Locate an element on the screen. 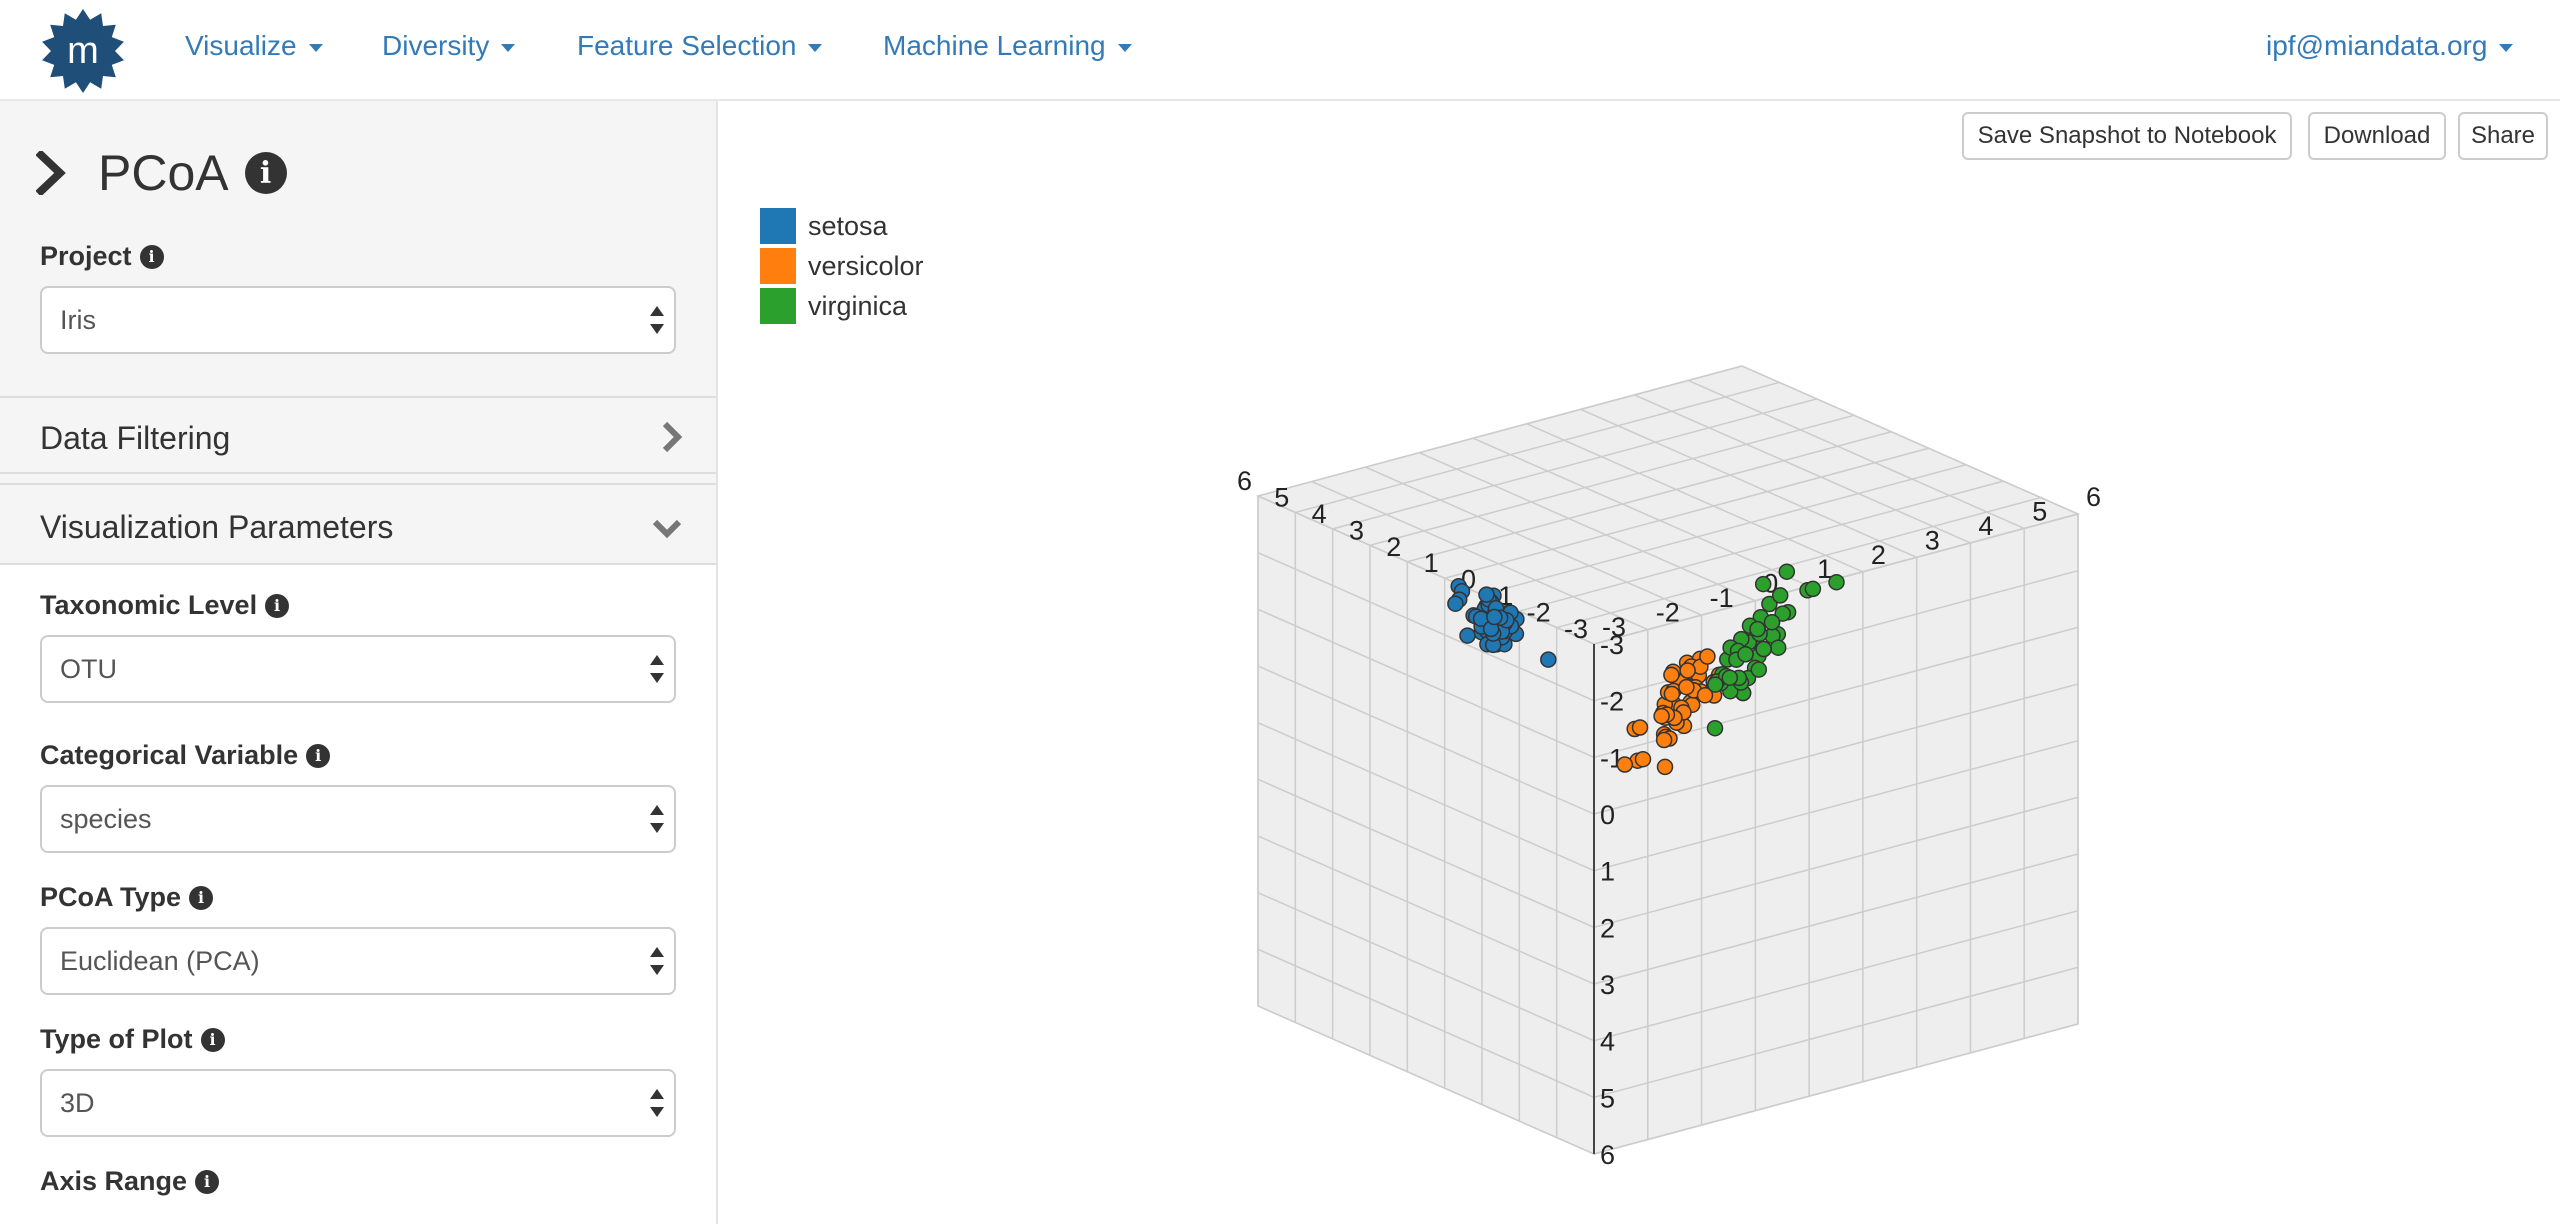  plot-type-select: 3D is located at coordinates (358, 1103).